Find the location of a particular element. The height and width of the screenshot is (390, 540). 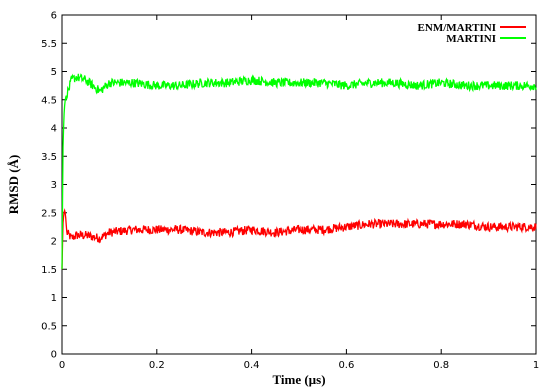

y-tick-label: 4.5 is located at coordinates (49, 100).